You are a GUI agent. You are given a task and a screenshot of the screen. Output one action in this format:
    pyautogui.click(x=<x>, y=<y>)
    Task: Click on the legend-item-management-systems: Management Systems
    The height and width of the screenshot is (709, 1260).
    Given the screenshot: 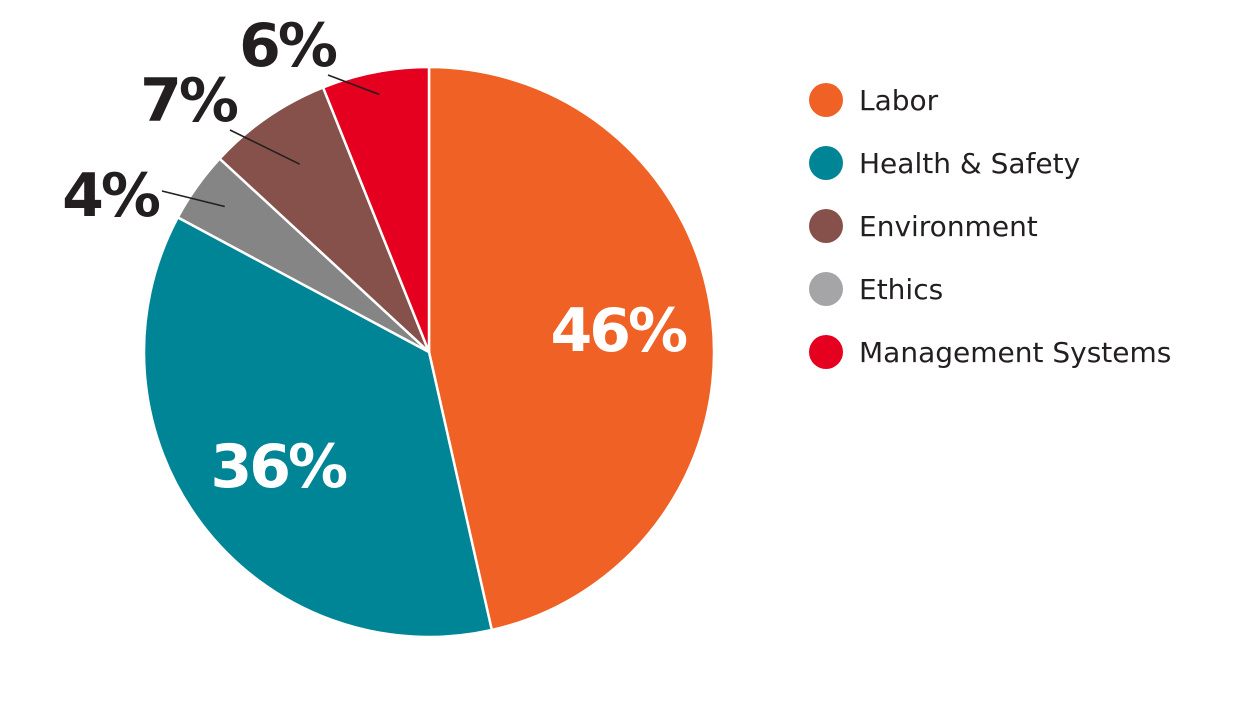 What is the action you would take?
    pyautogui.click(x=990, y=352)
    